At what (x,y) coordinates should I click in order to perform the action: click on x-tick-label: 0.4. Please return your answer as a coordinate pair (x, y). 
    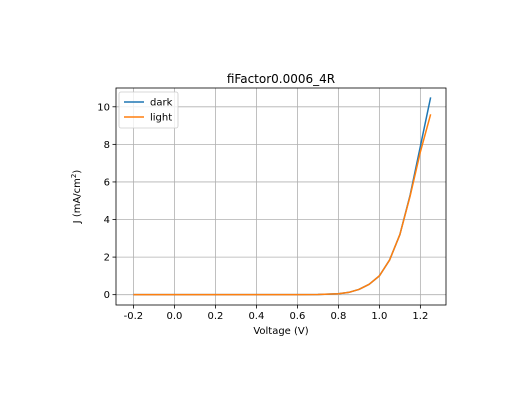
    Looking at the image, I should click on (256, 316).